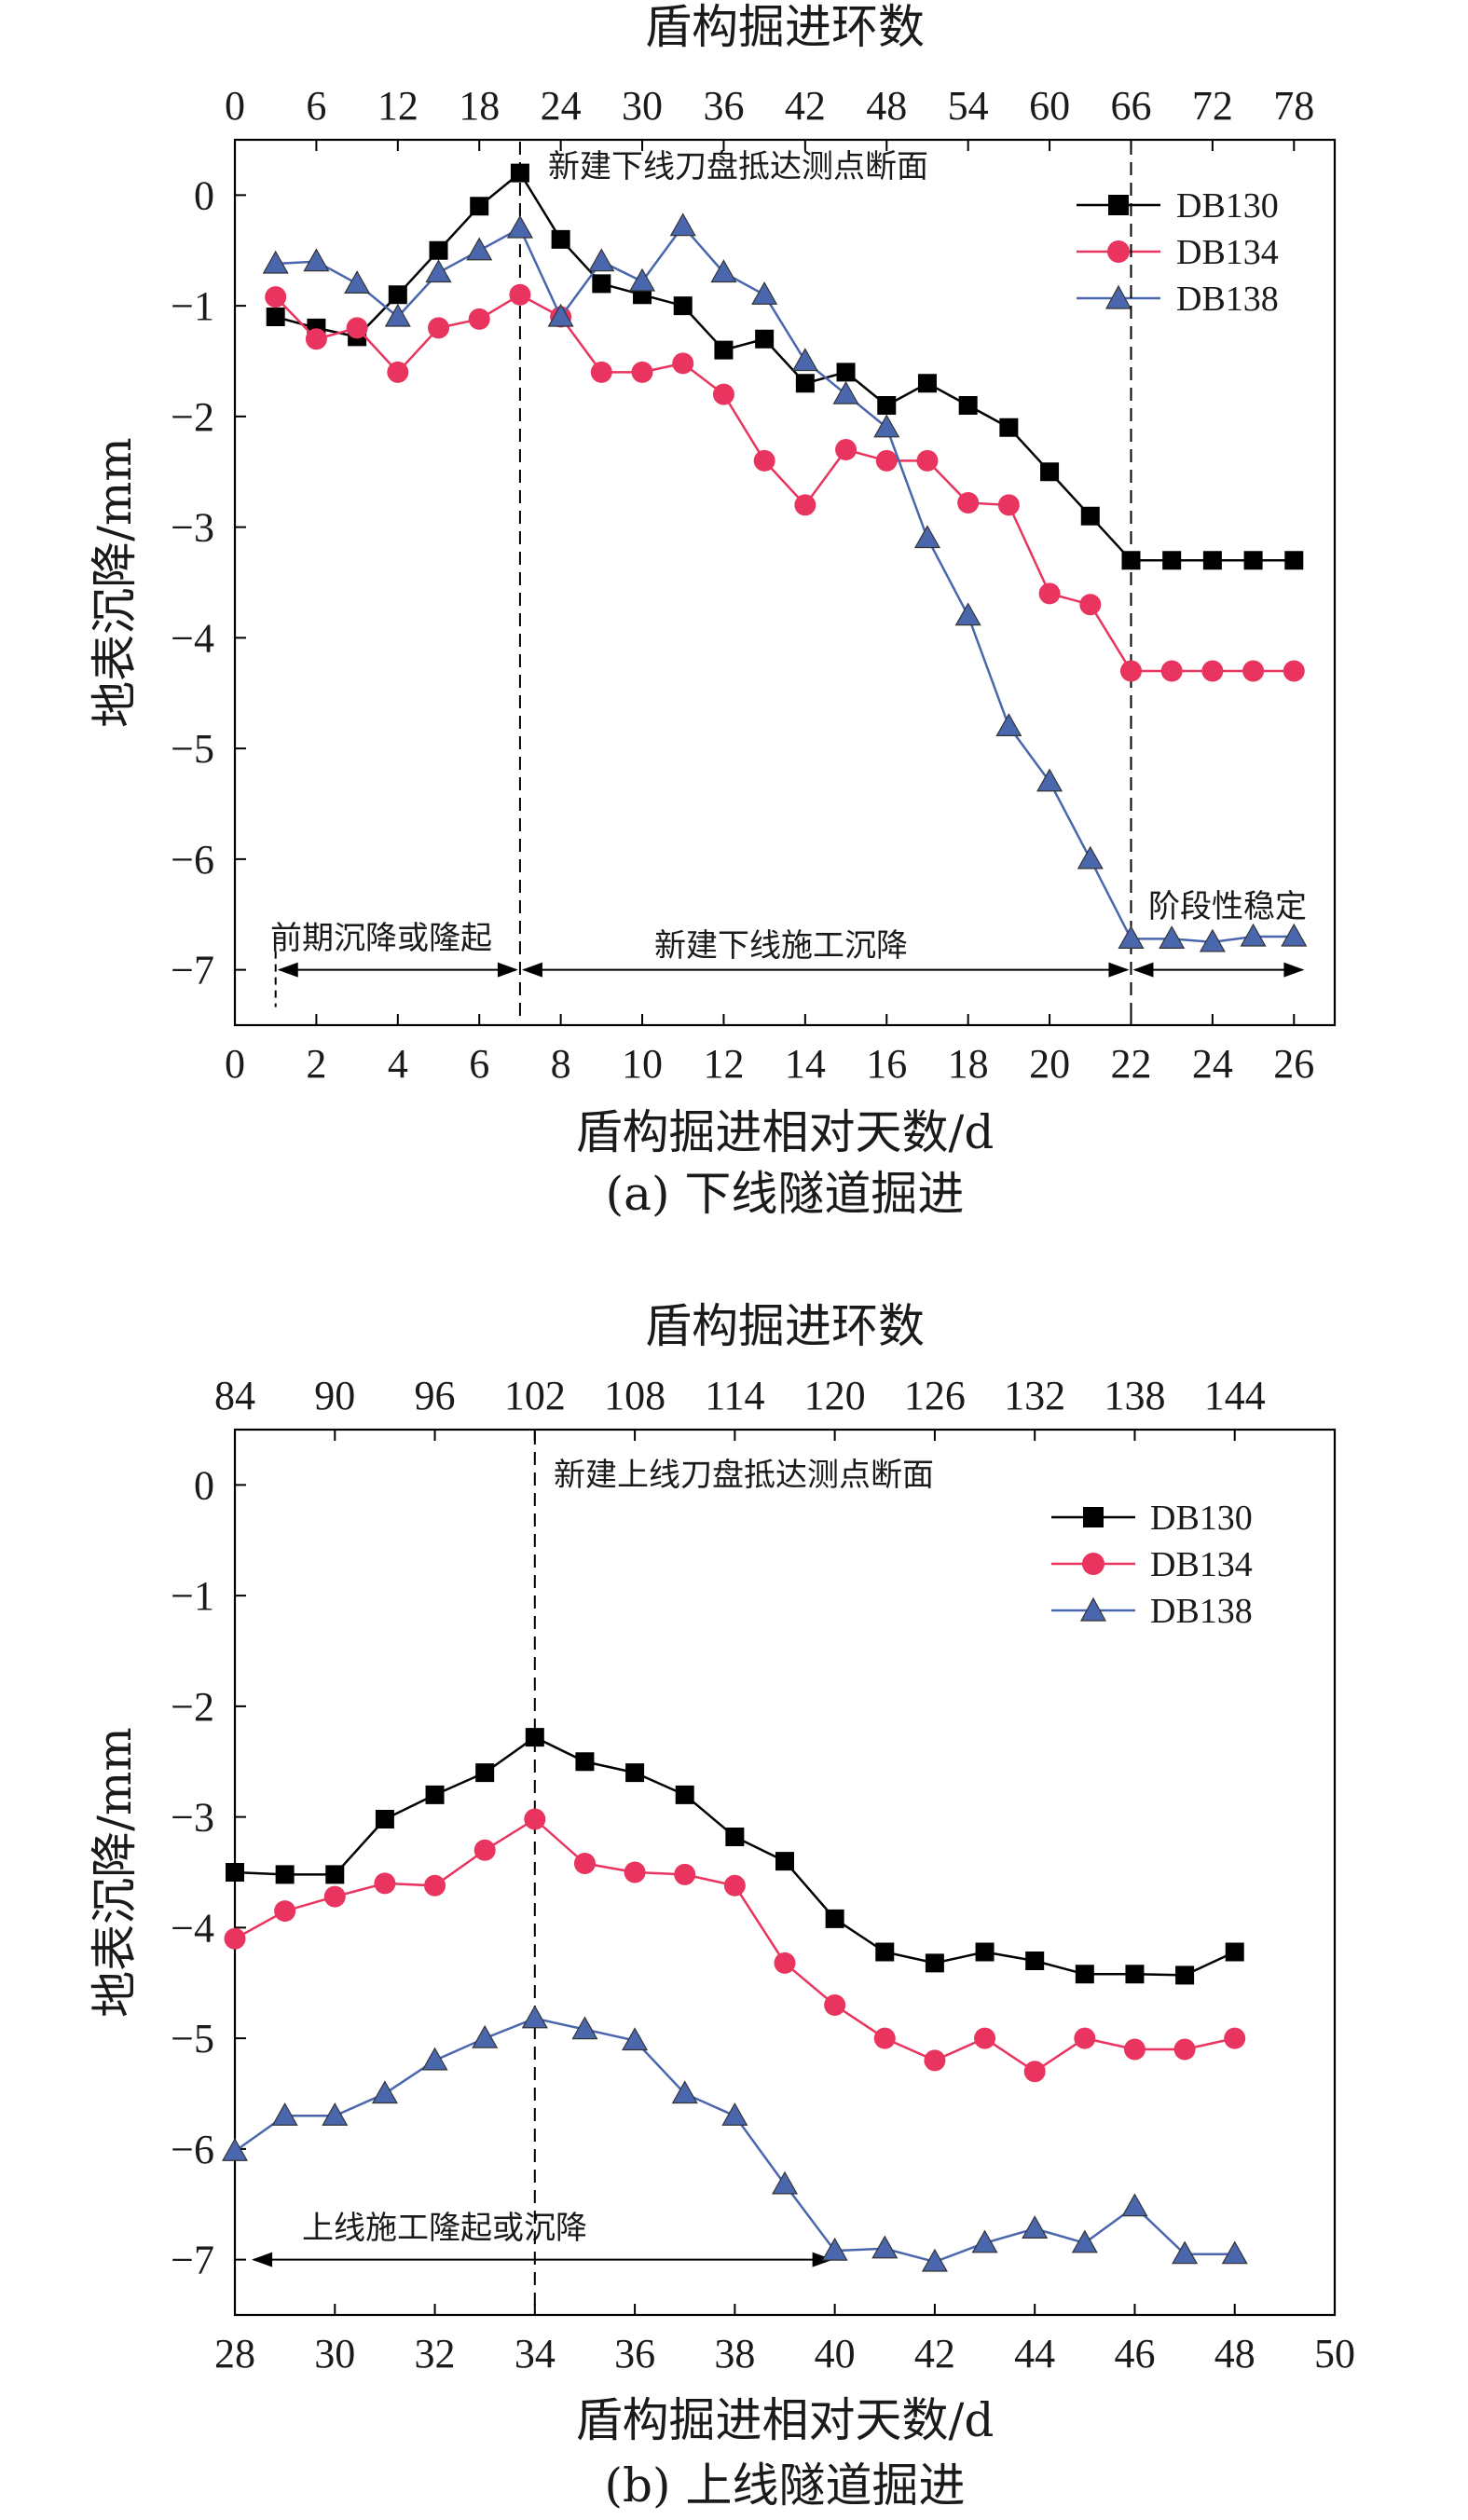 The width and height of the screenshot is (1468, 2520). Describe the element at coordinates (235, 1064) in the screenshot. I see `panel-a-xtick-label-0: 0` at that location.